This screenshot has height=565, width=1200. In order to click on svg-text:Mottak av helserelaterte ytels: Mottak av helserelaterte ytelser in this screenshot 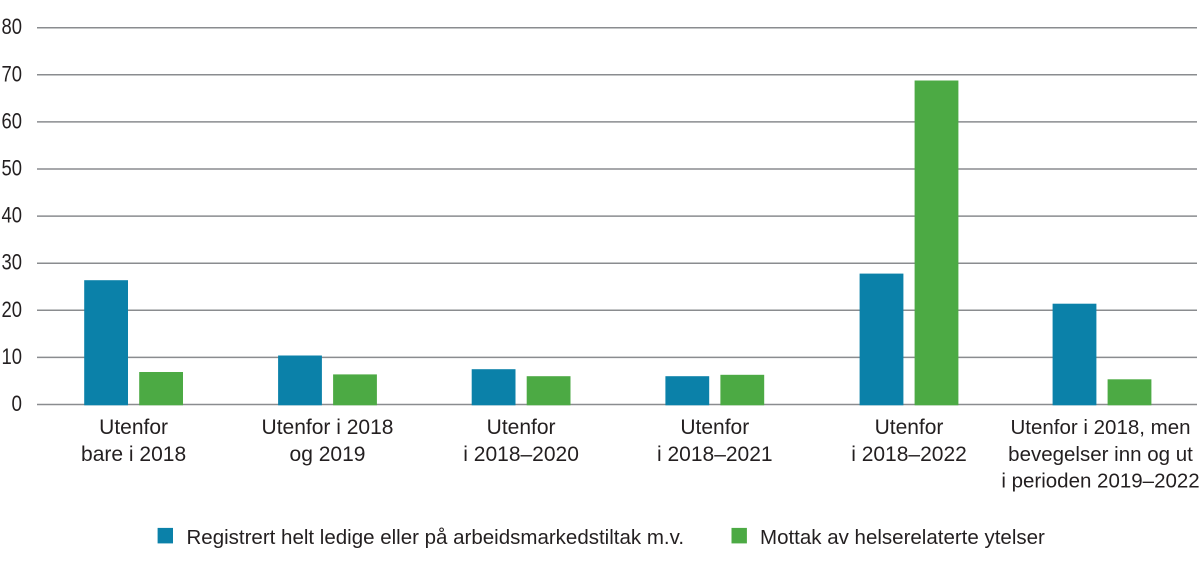, I will do `click(902, 537)`.